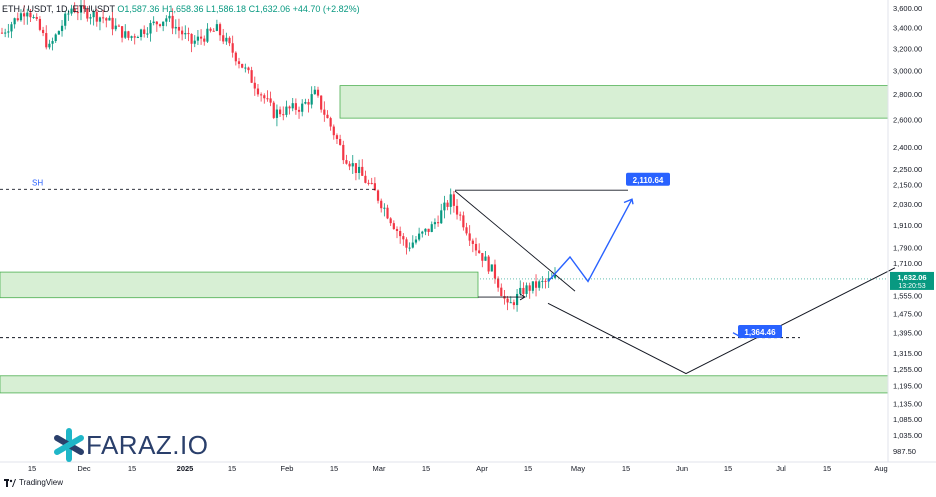 Image resolution: width=936 pixels, height=497 pixels. I want to click on ohlc-close: C1,632.06, so click(269, 9).